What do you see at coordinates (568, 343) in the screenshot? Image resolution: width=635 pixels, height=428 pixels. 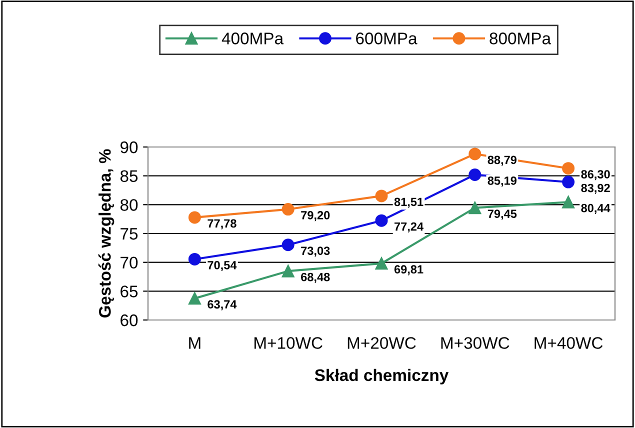 I see `x-tick-label: M+40WC` at bounding box center [568, 343].